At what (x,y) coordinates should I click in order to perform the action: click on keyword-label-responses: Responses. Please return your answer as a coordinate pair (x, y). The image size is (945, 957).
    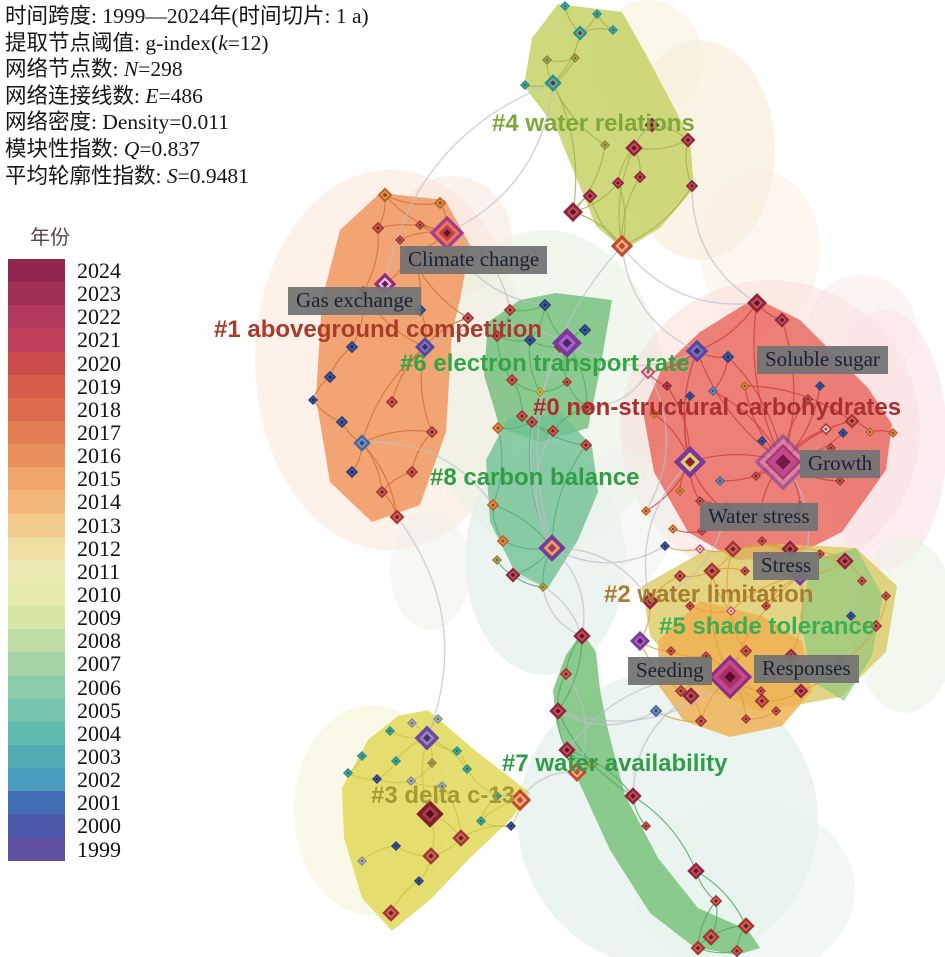
    Looking at the image, I should click on (806, 669).